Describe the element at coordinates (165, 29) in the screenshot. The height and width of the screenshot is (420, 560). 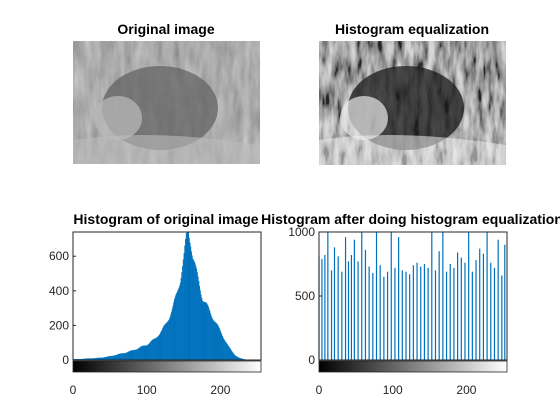
I see `image-title-original: Original image` at that location.